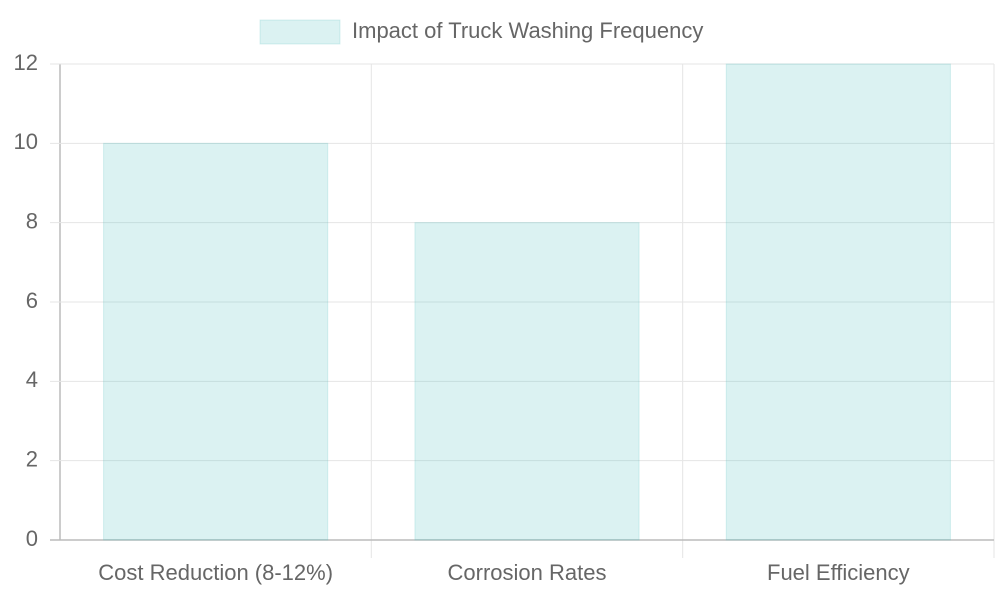 The height and width of the screenshot is (600, 1000). I want to click on y-tick-label: 10, so click(26, 141).